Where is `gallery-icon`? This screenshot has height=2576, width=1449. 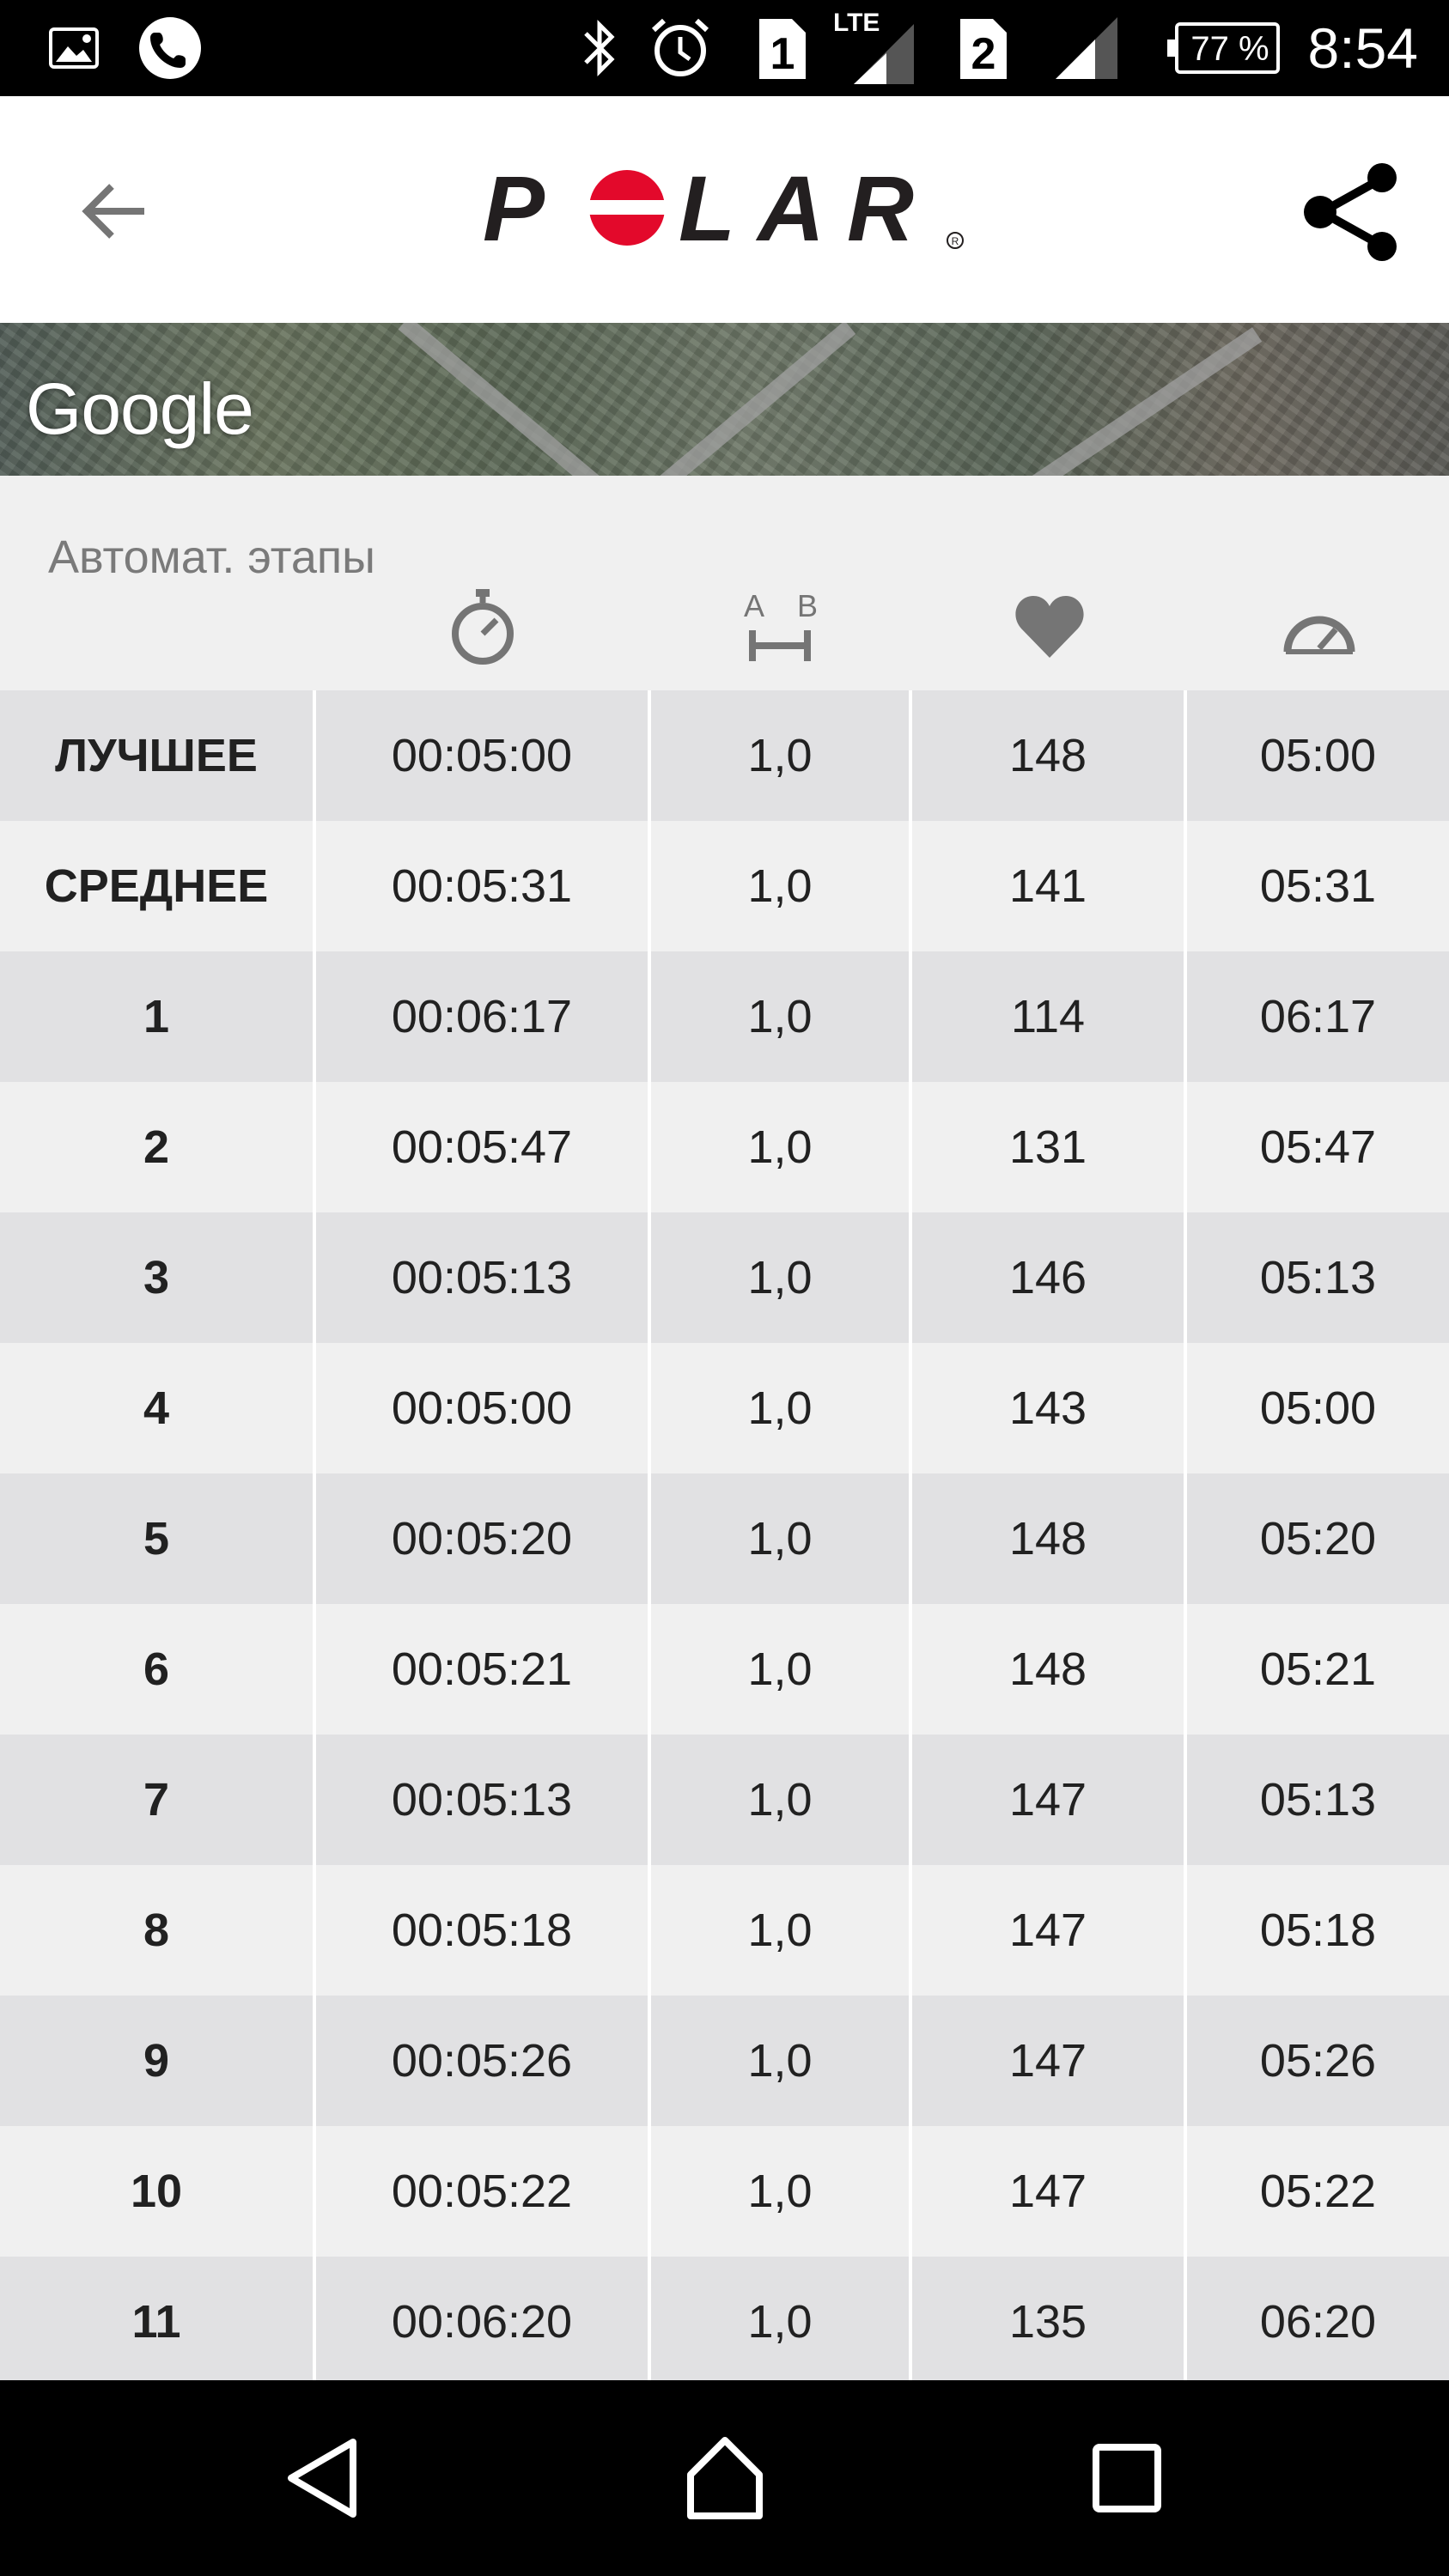
gallery-icon is located at coordinates (74, 48).